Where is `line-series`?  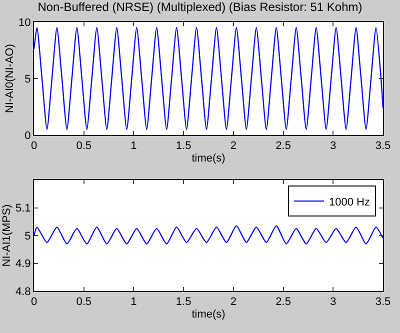 line-series is located at coordinates (208, 234).